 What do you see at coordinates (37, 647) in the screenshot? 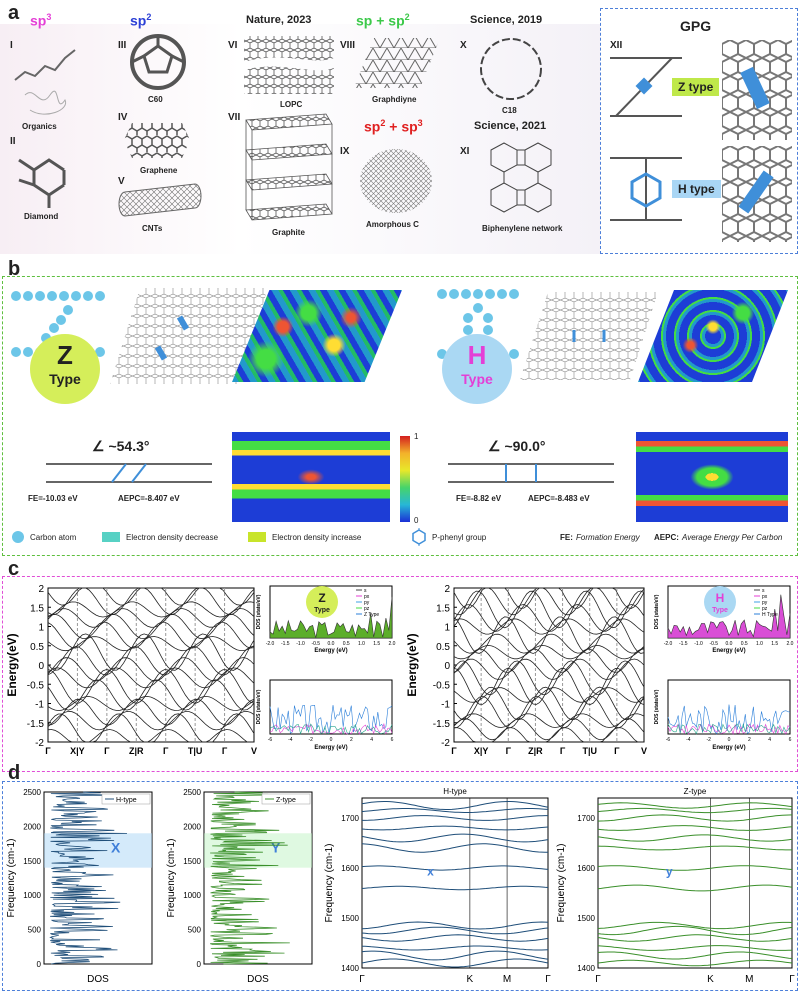
I see `band-ytick: 0.5` at bounding box center [37, 647].